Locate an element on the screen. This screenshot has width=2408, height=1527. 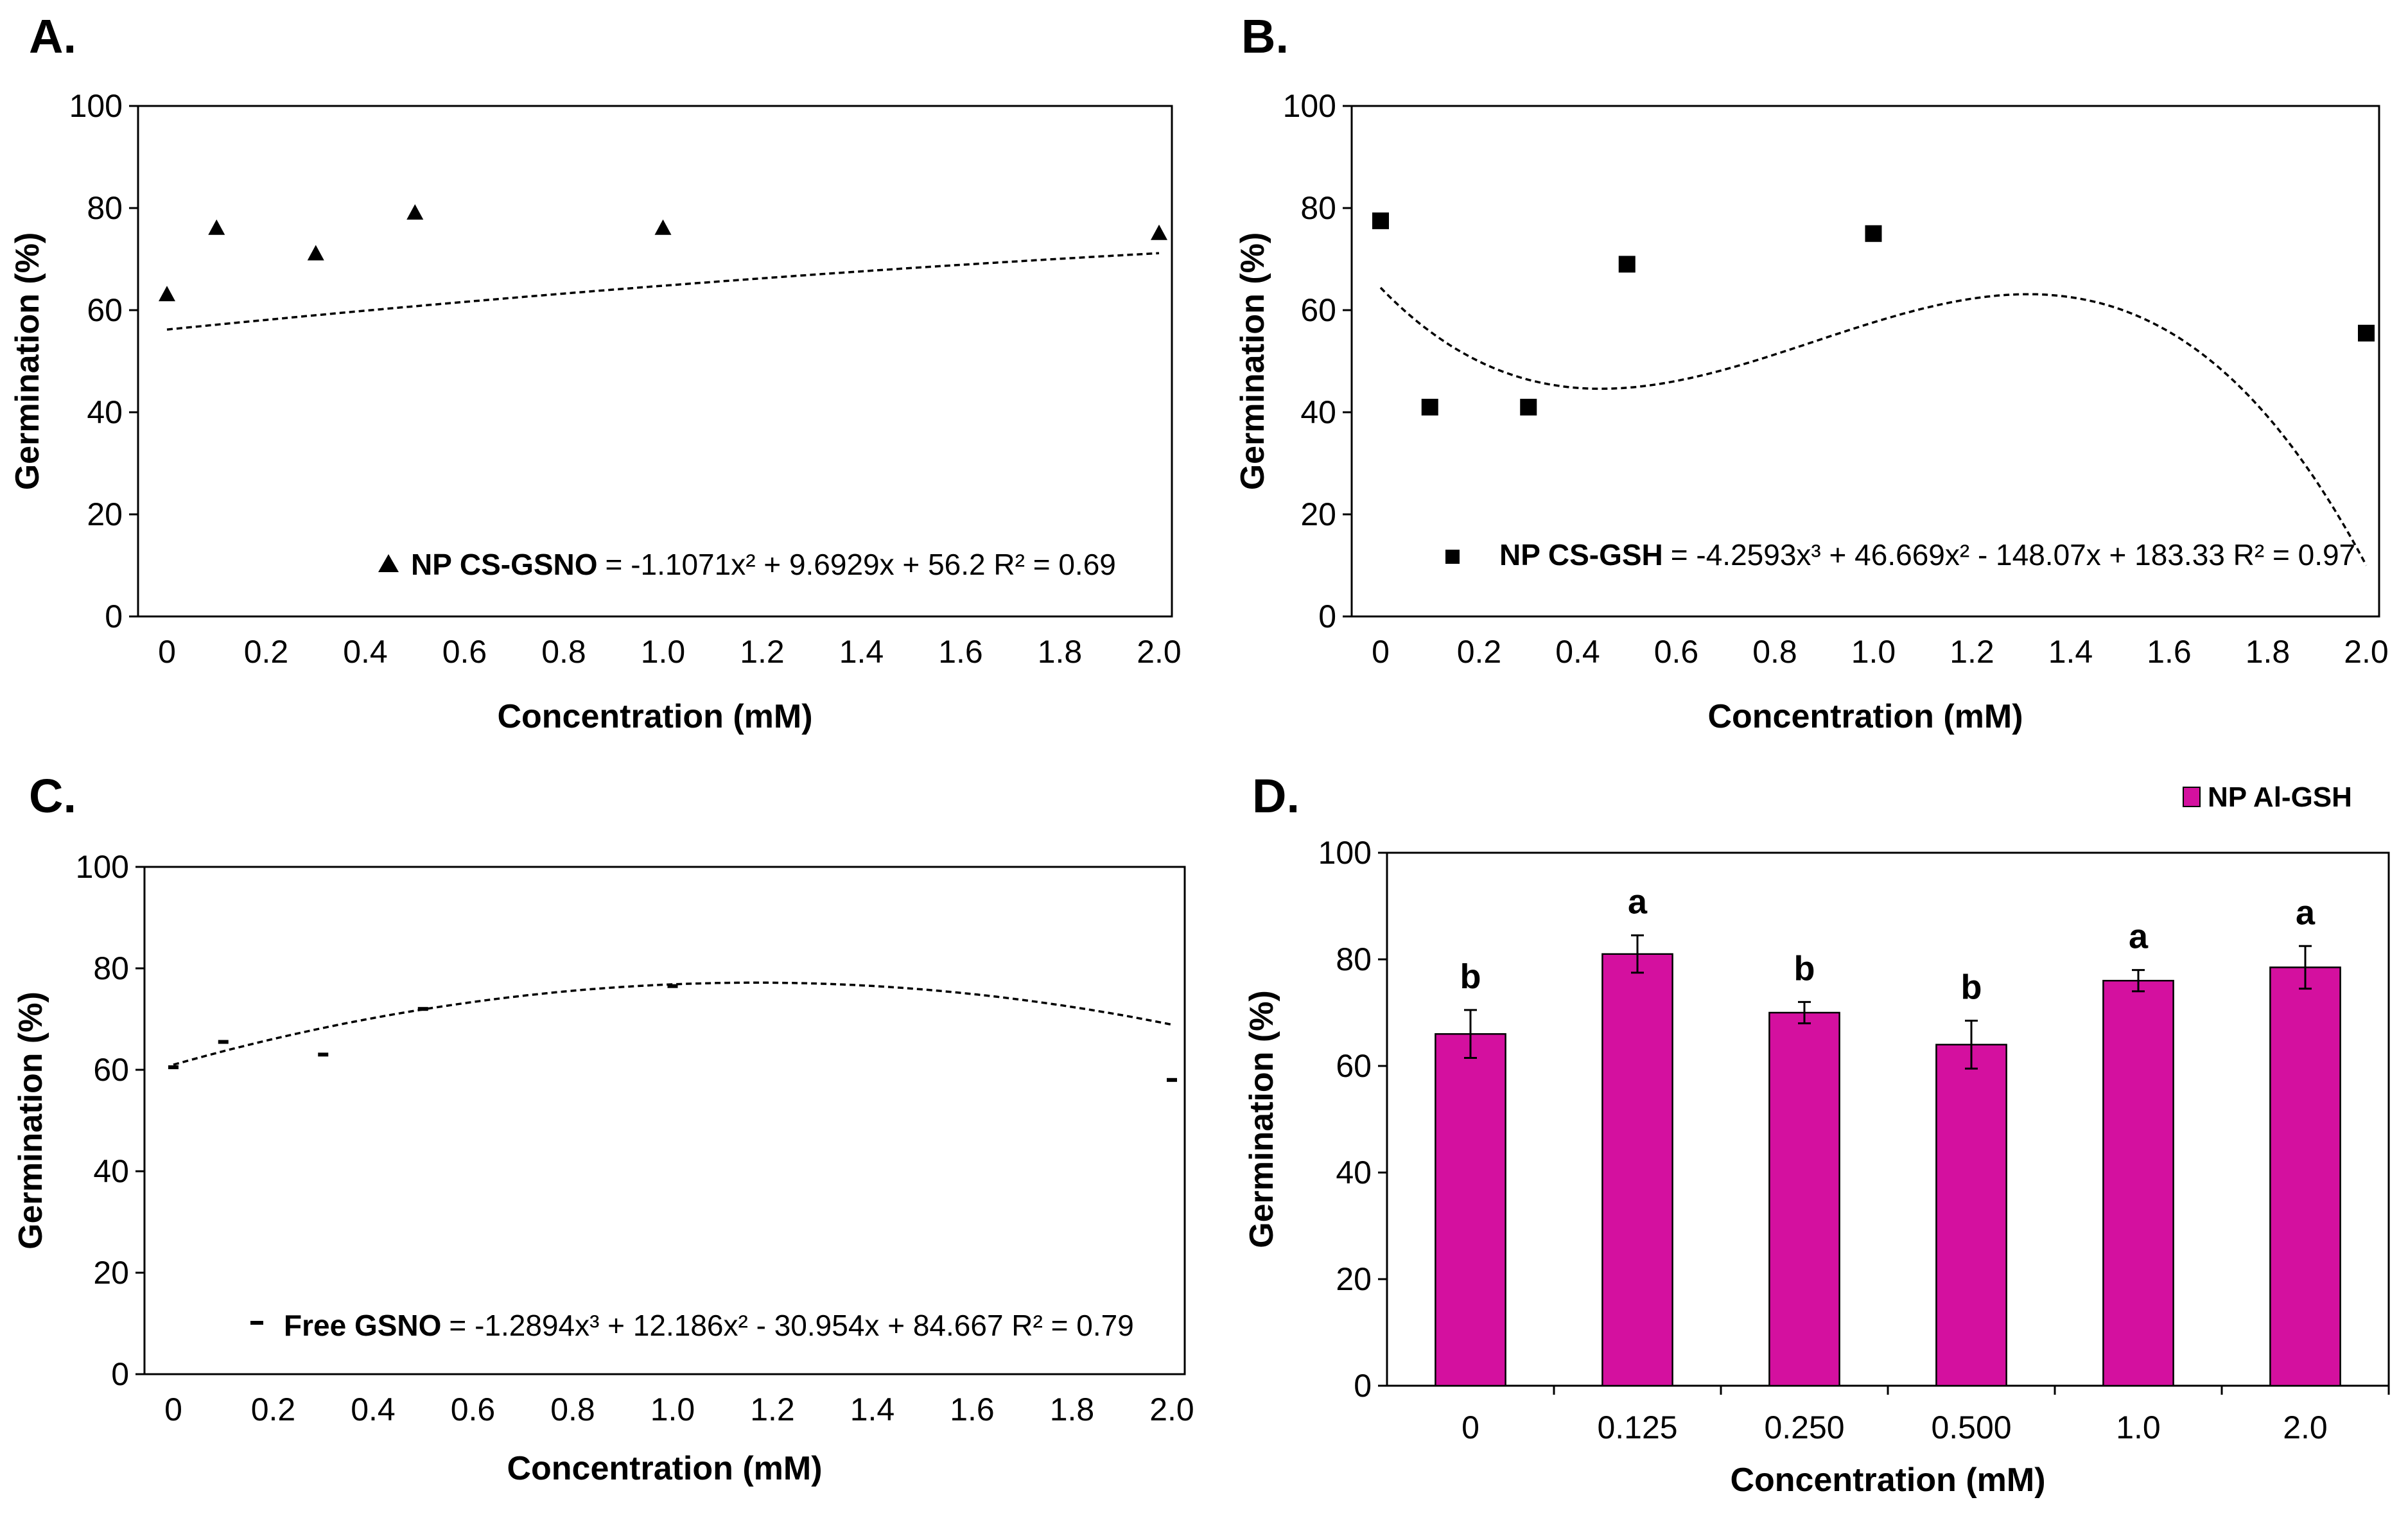
panel-label: A. is located at coordinates (52, 36).